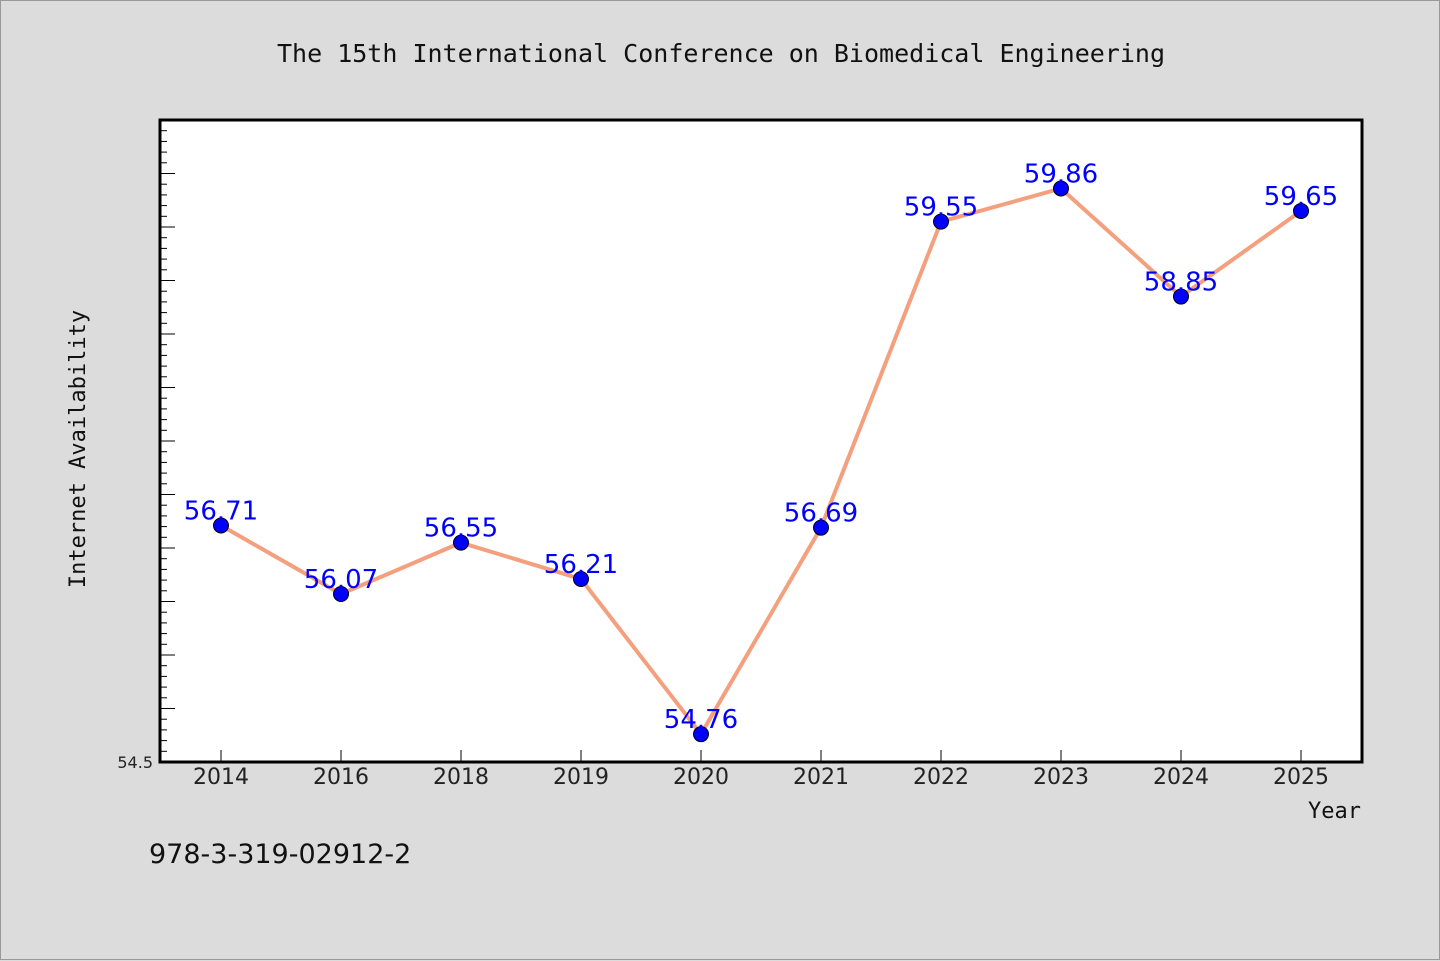 This screenshot has width=1440, height=961. Describe the element at coordinates (581, 565) in the screenshot. I see `data-label: 56.21` at that location.